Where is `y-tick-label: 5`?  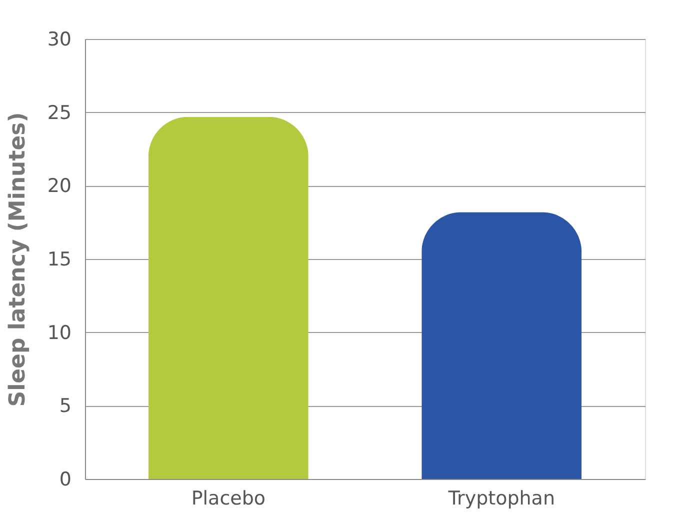
y-tick-label: 5 is located at coordinates (65, 406).